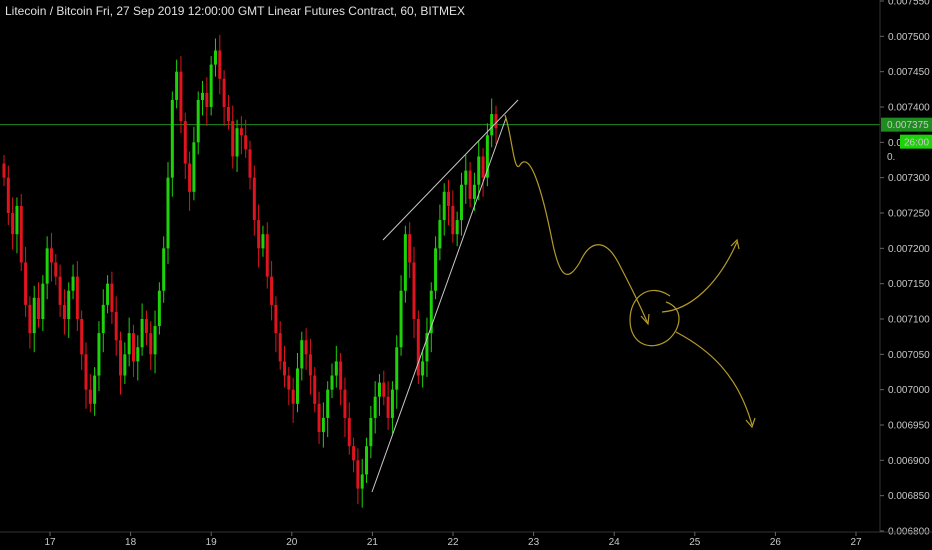  What do you see at coordinates (908, 125) in the screenshot?
I see `current-price-value: 0.007375` at bounding box center [908, 125].